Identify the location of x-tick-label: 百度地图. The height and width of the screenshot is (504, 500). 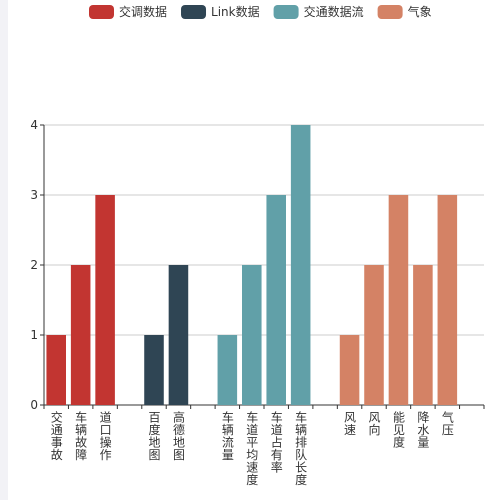
(154, 436).